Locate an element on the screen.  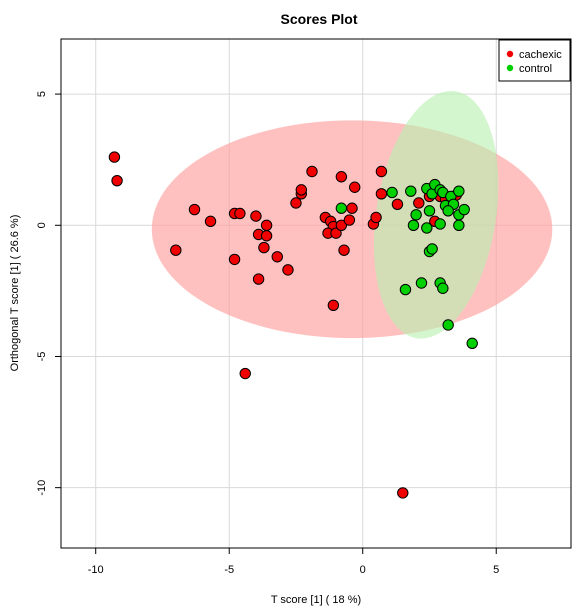
legend-label-control: control is located at coordinates (535, 69).